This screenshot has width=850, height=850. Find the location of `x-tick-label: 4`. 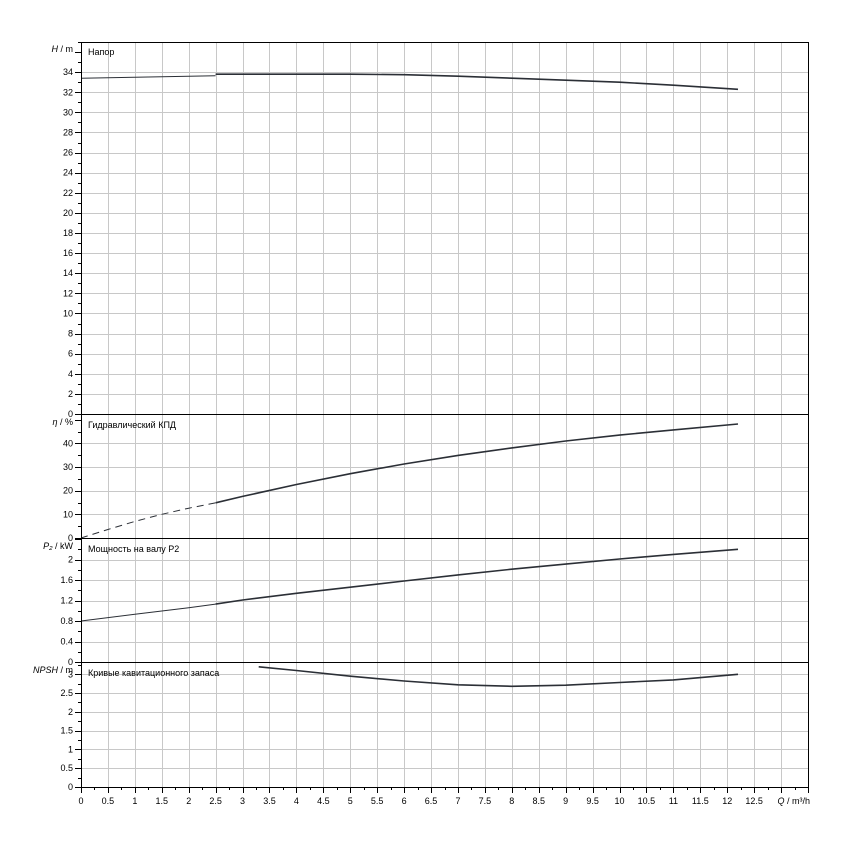

x-tick-label: 4 is located at coordinates (296, 801).